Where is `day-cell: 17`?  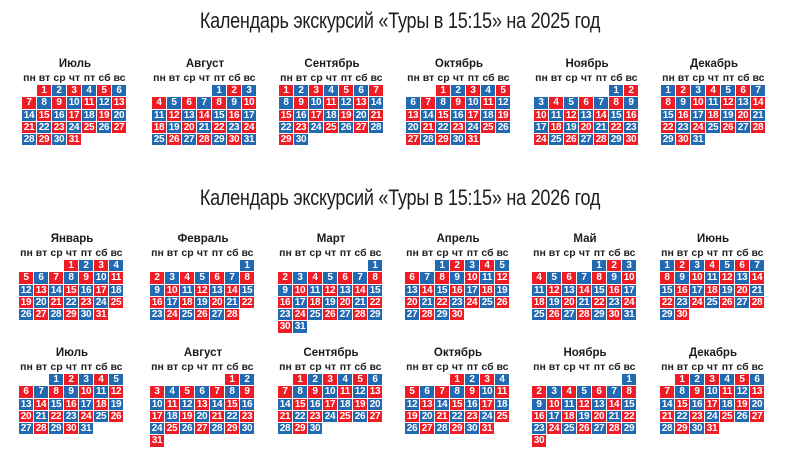 day-cell: 17 is located at coordinates (541, 127).